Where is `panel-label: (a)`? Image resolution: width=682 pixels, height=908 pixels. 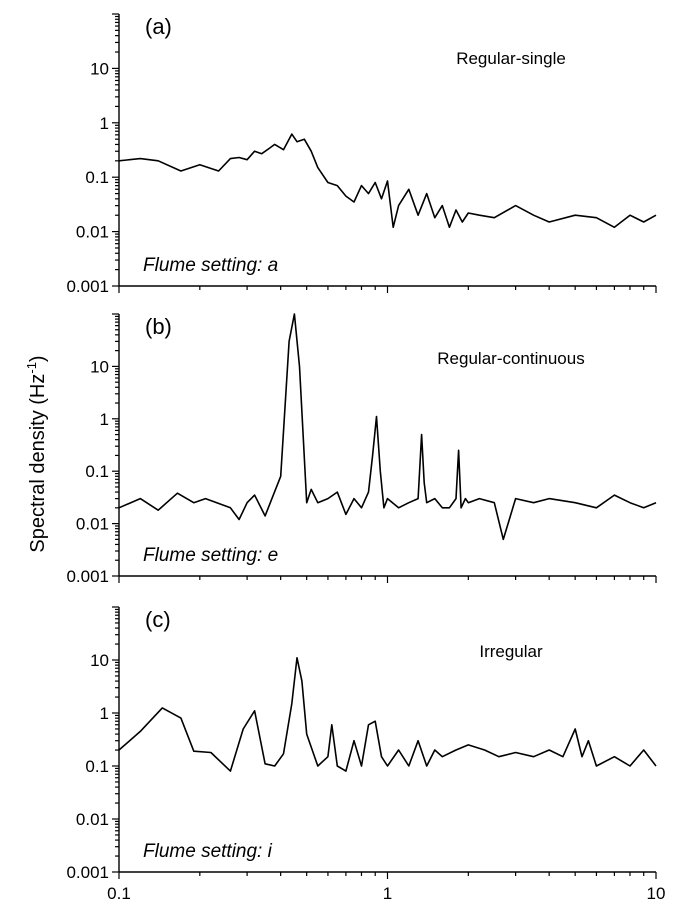
panel-label: (a) is located at coordinates (158, 26).